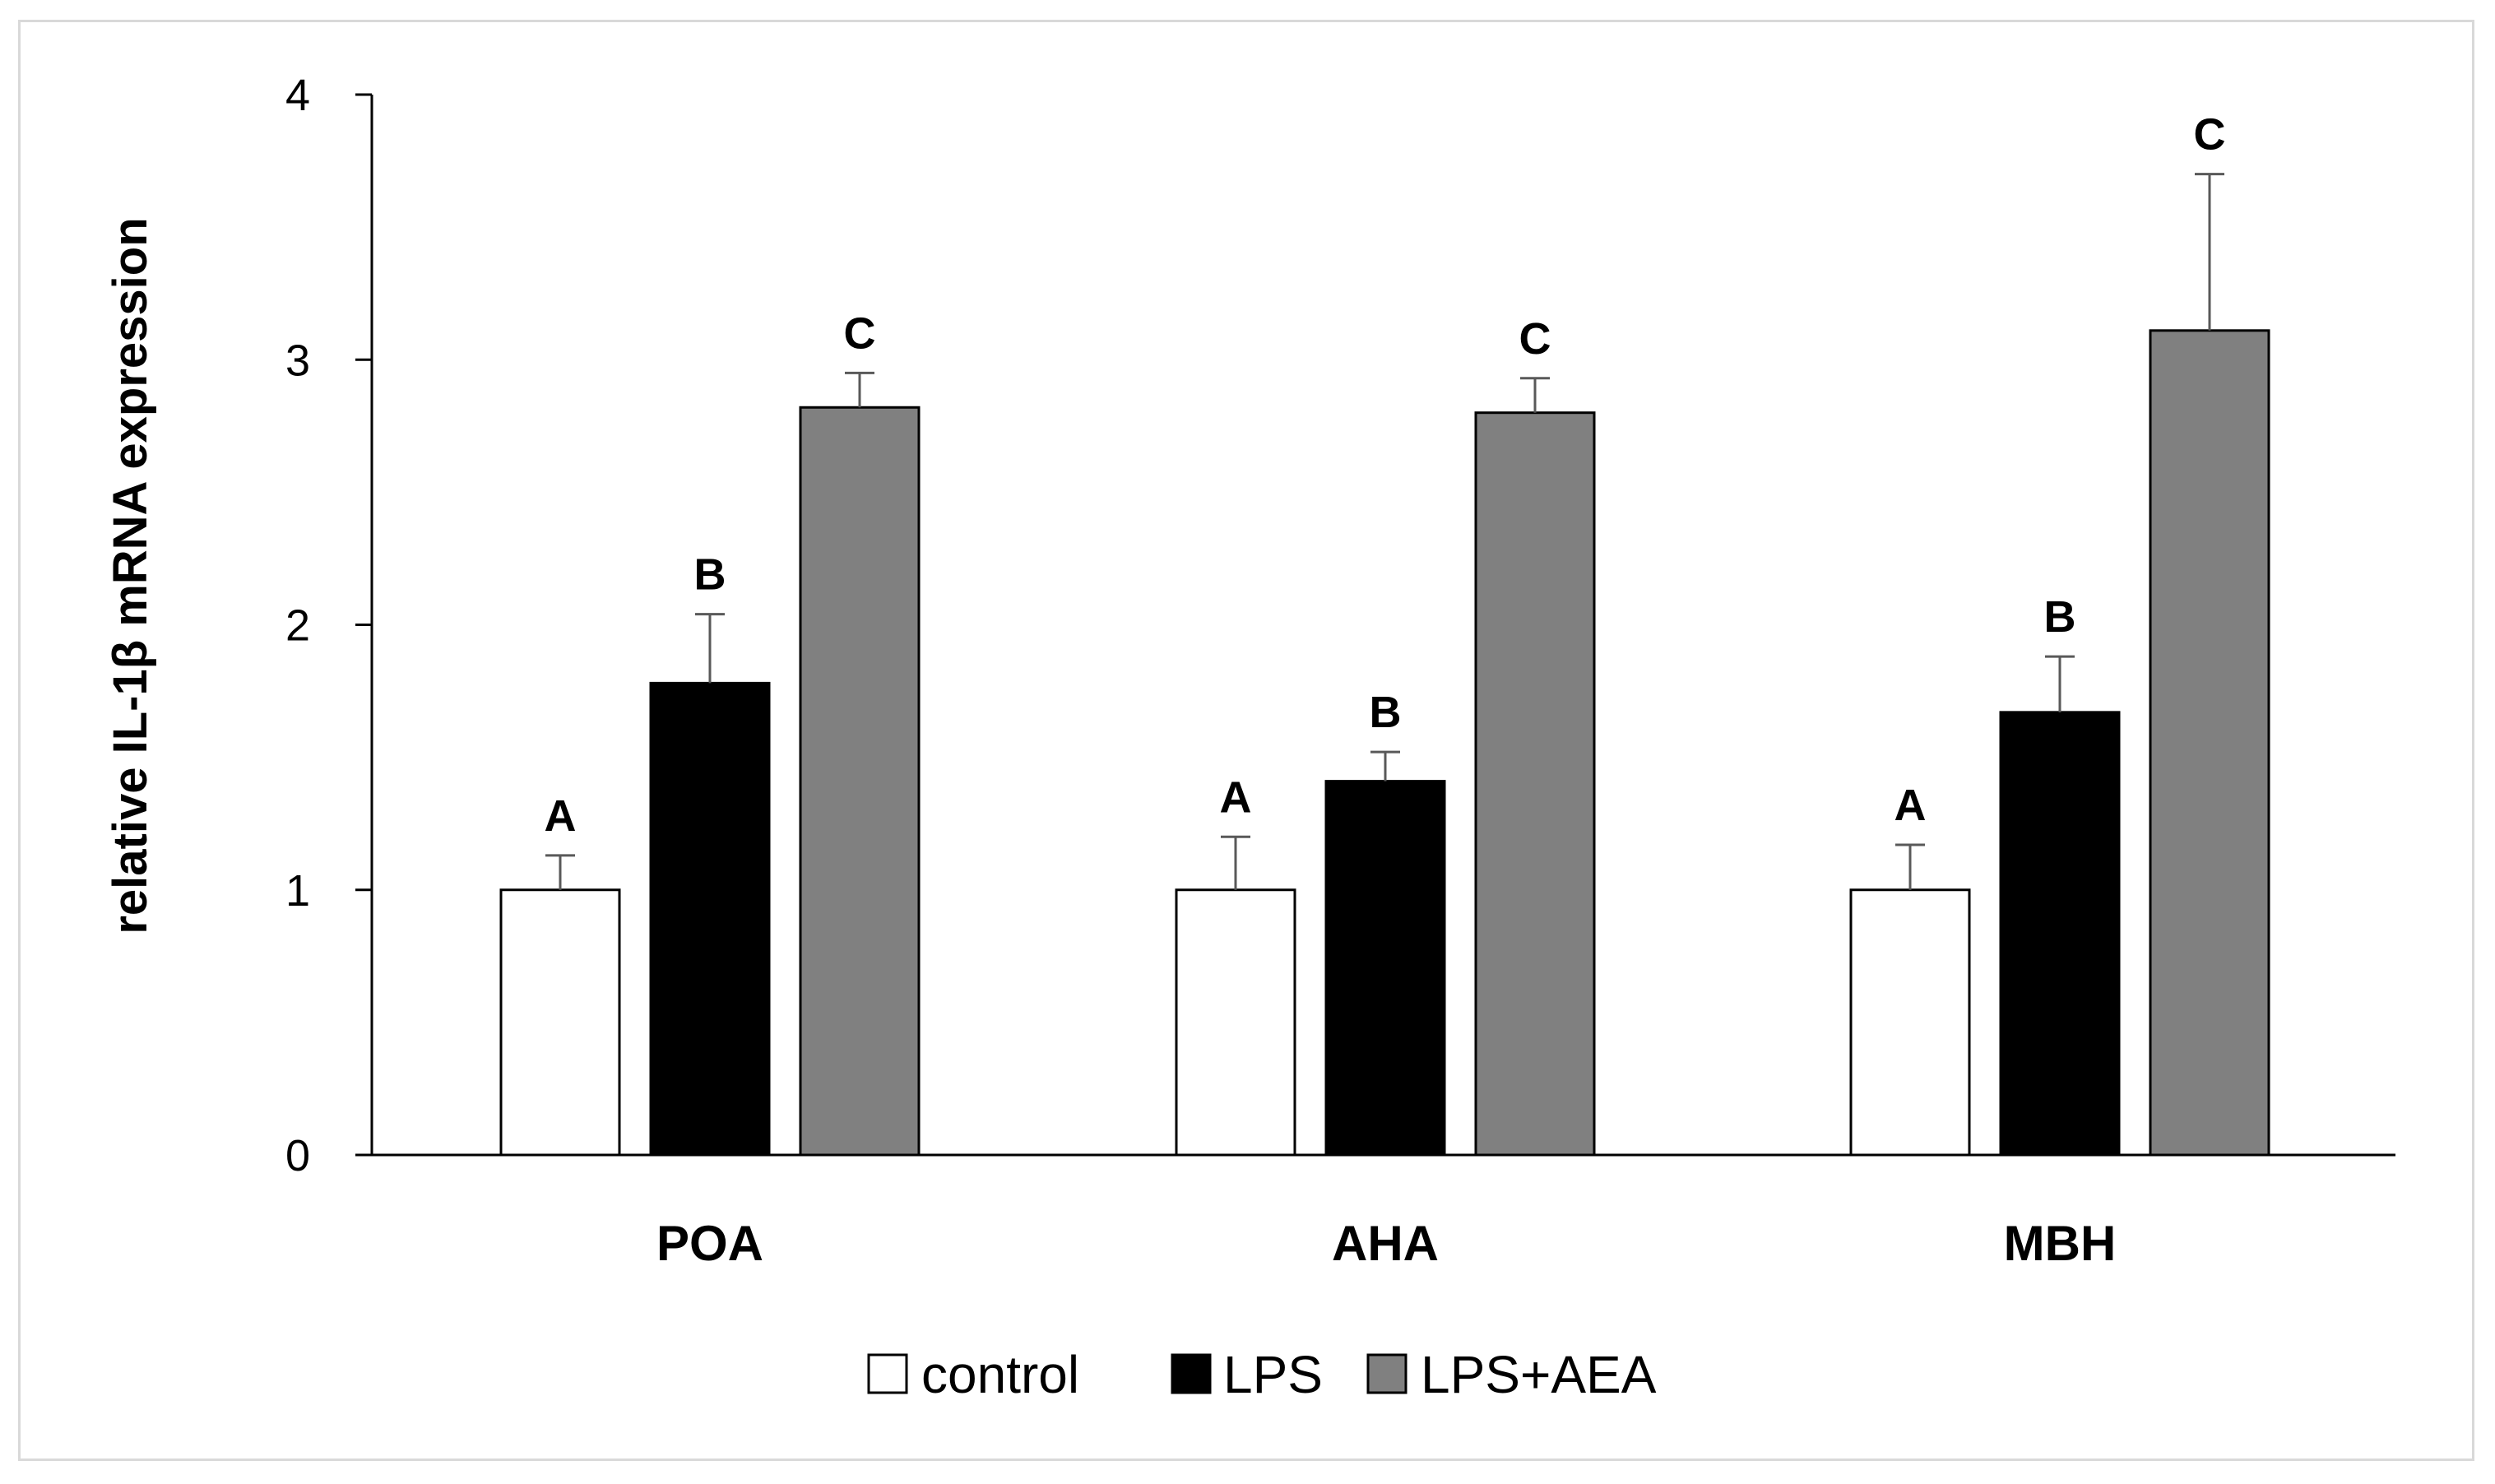 This screenshot has width=2495, height=1484. Describe the element at coordinates (1539, 1374) in the screenshot. I see `legend-label: LPS+AEA` at that location.